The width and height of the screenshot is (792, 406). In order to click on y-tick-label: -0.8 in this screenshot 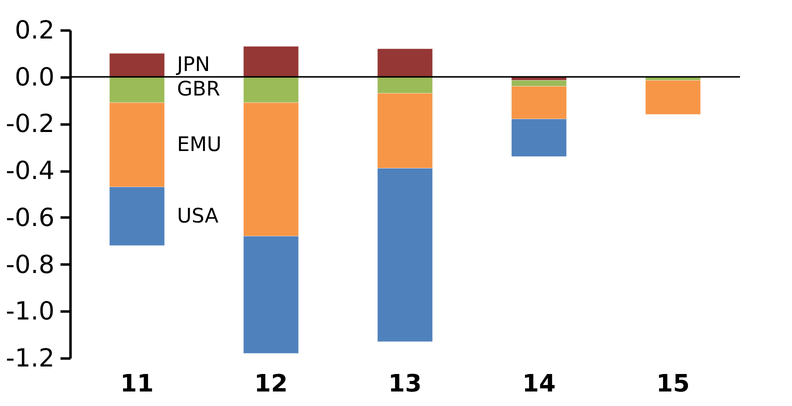, I will do `click(30, 264)`.